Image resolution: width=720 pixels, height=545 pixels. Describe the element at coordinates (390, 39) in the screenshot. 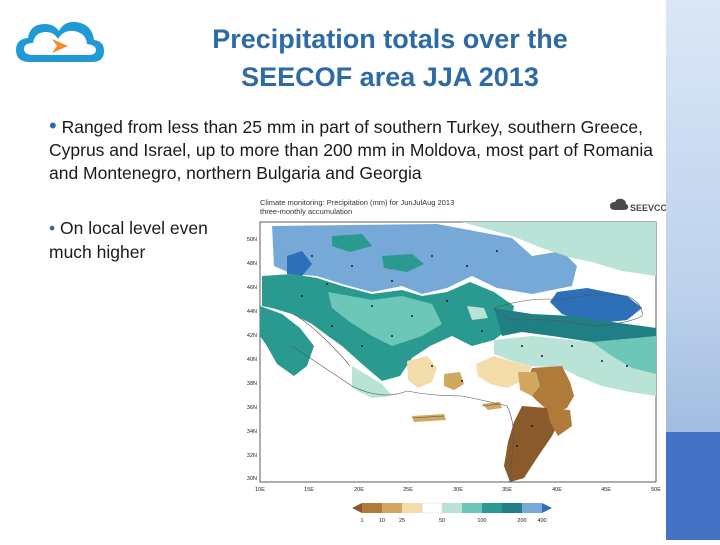

I see `title-line-1: Precipitation totals over the` at that location.